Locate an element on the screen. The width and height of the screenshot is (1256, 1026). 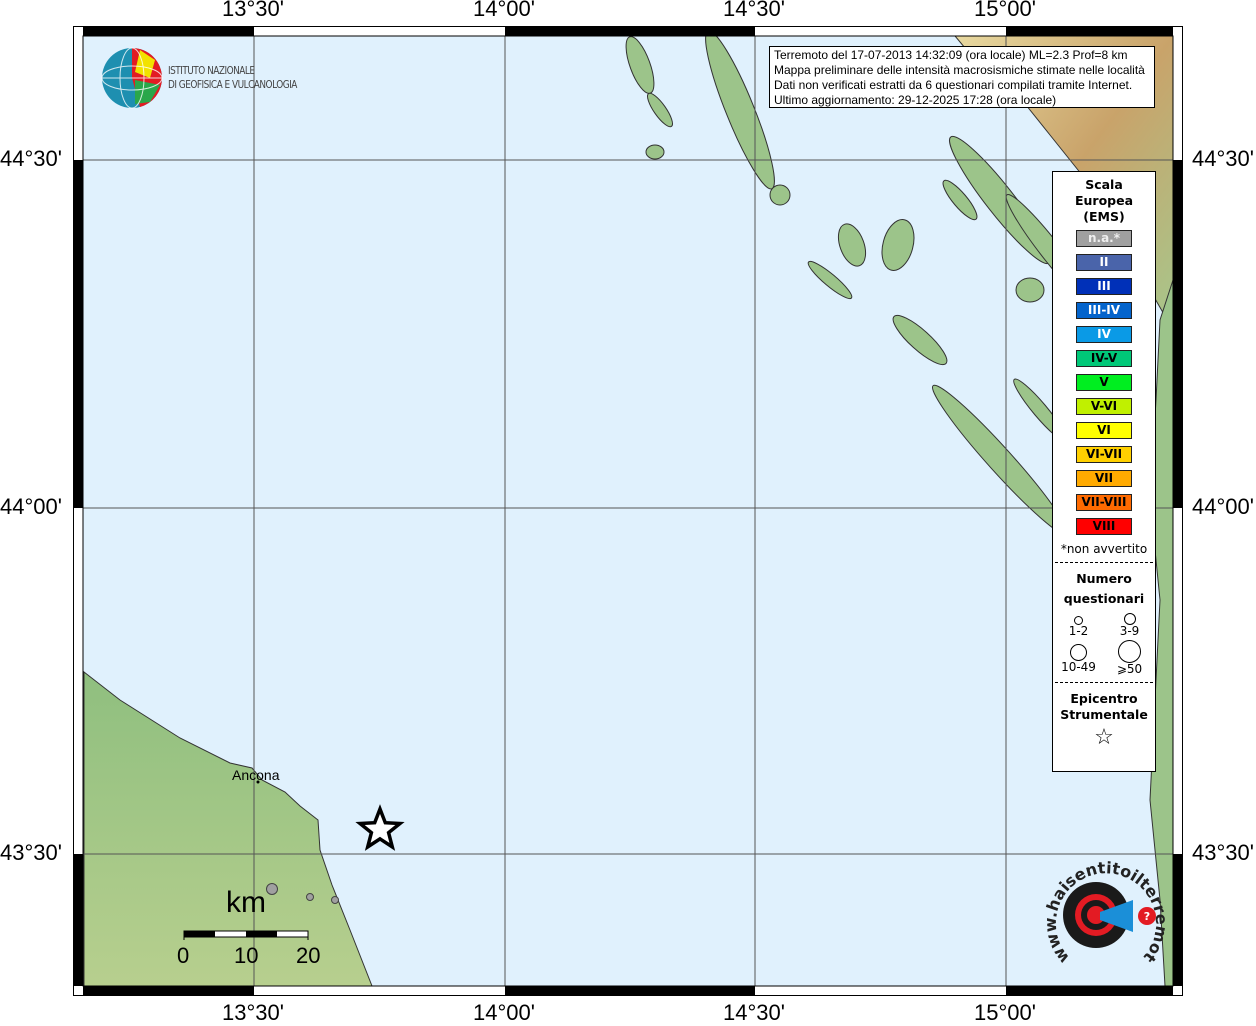
epicenter-title: Epicentro Strumentale is located at coordinates (1104, 707).